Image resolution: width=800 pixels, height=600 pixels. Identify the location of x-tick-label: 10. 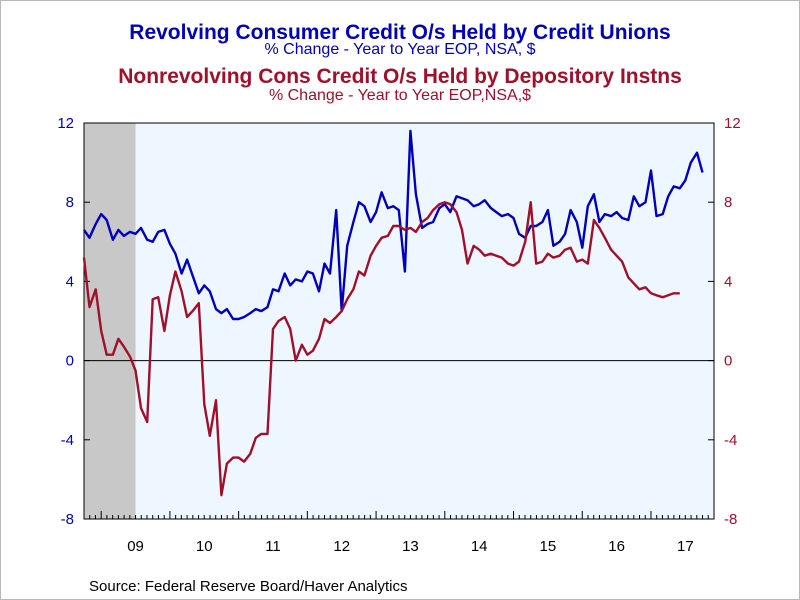
(204, 546).